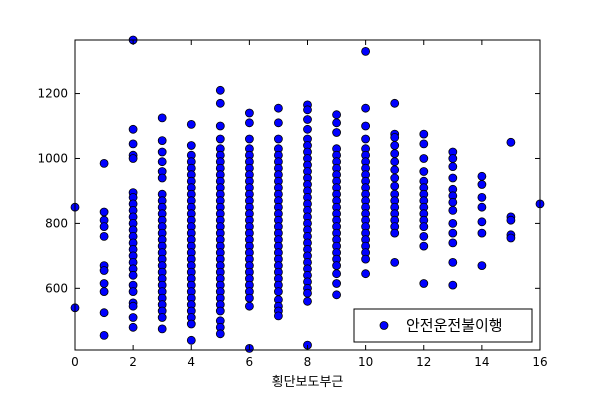 The width and height of the screenshot is (600, 400). Describe the element at coordinates (423, 362) in the screenshot. I see `x-tick-label: 12` at that location.